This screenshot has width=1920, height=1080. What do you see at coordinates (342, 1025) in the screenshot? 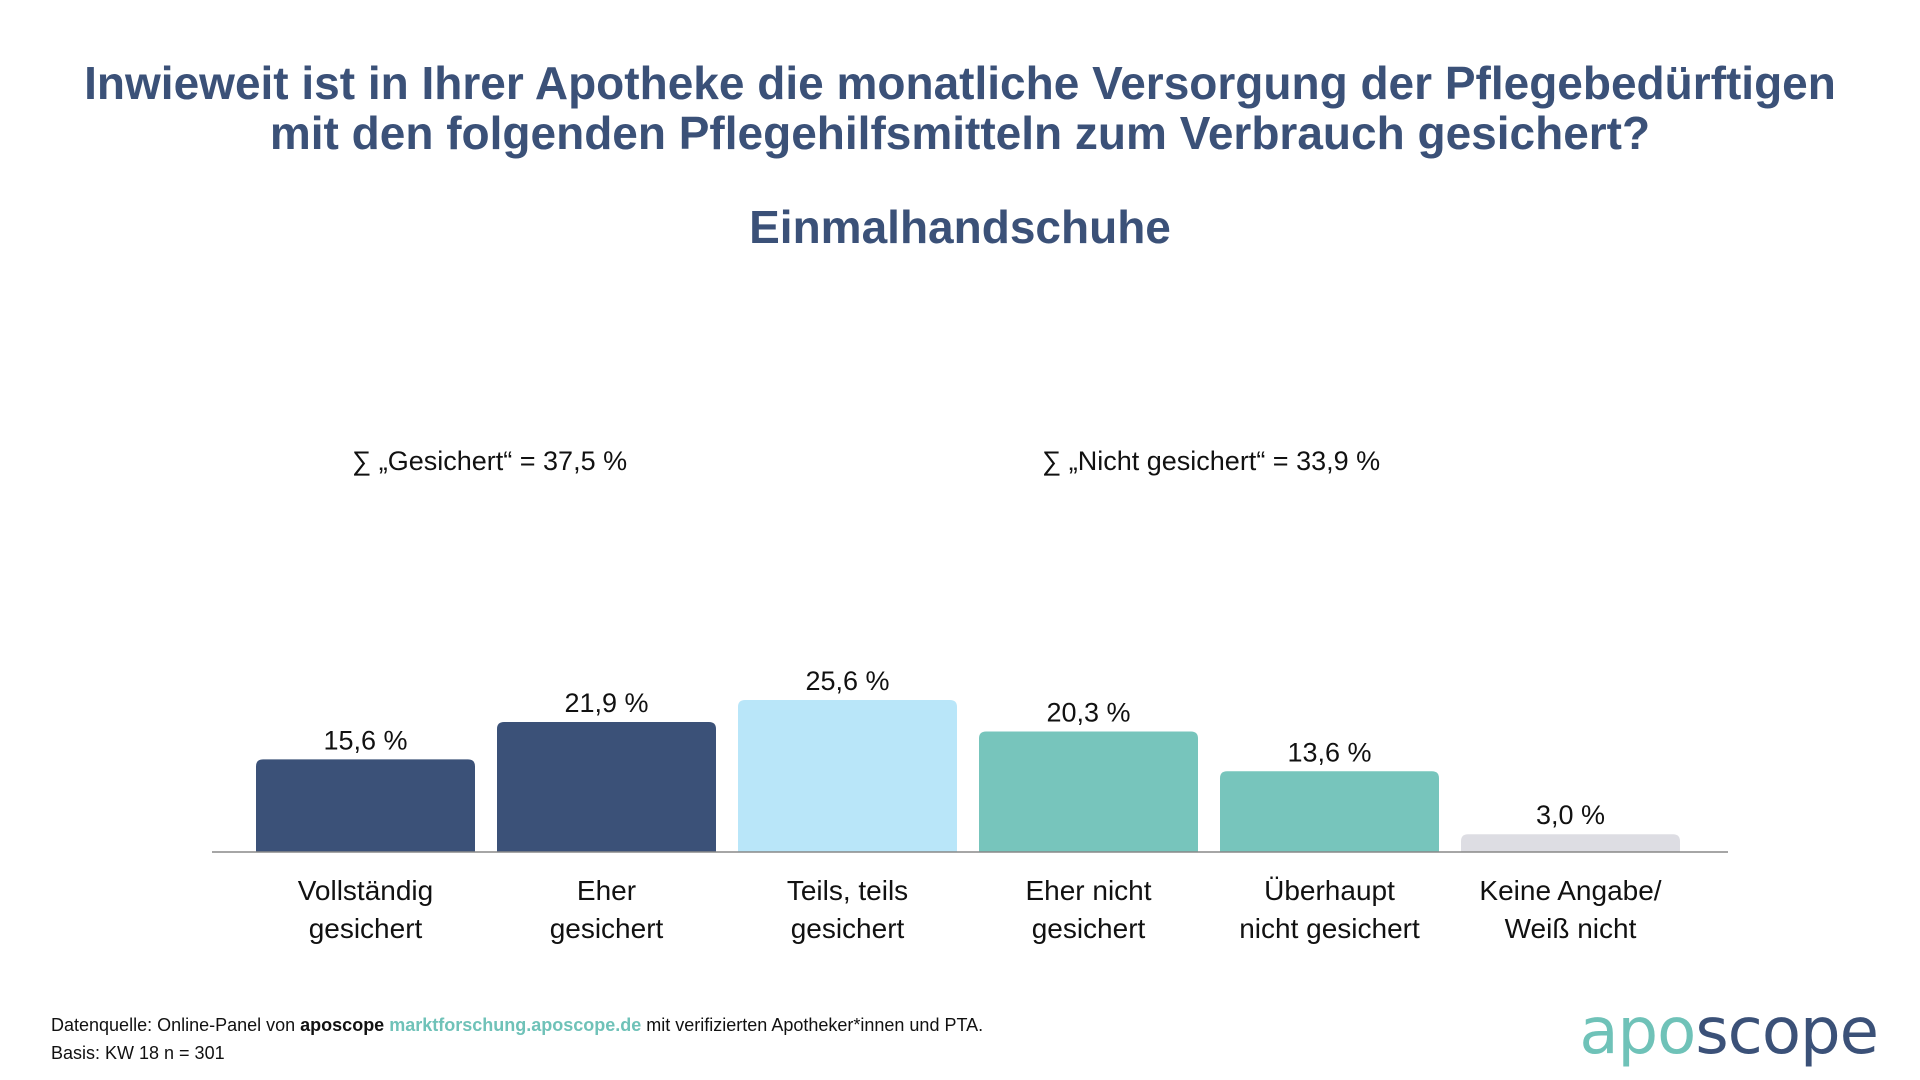
I see `footer-source-brand: aposcope` at bounding box center [342, 1025].